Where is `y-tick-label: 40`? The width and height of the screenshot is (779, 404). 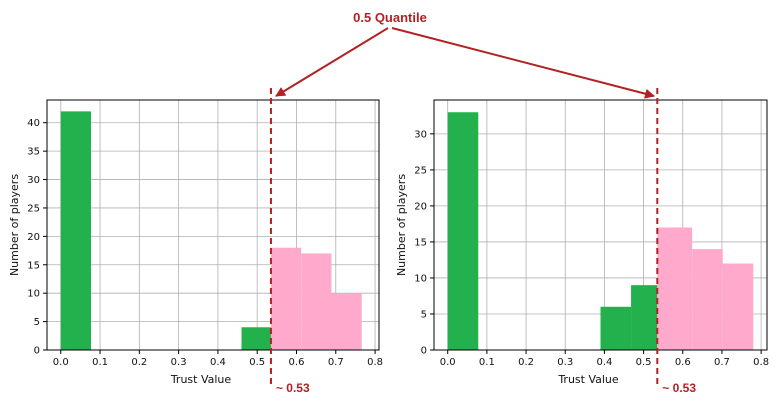
y-tick-label: 40 is located at coordinates (33, 123).